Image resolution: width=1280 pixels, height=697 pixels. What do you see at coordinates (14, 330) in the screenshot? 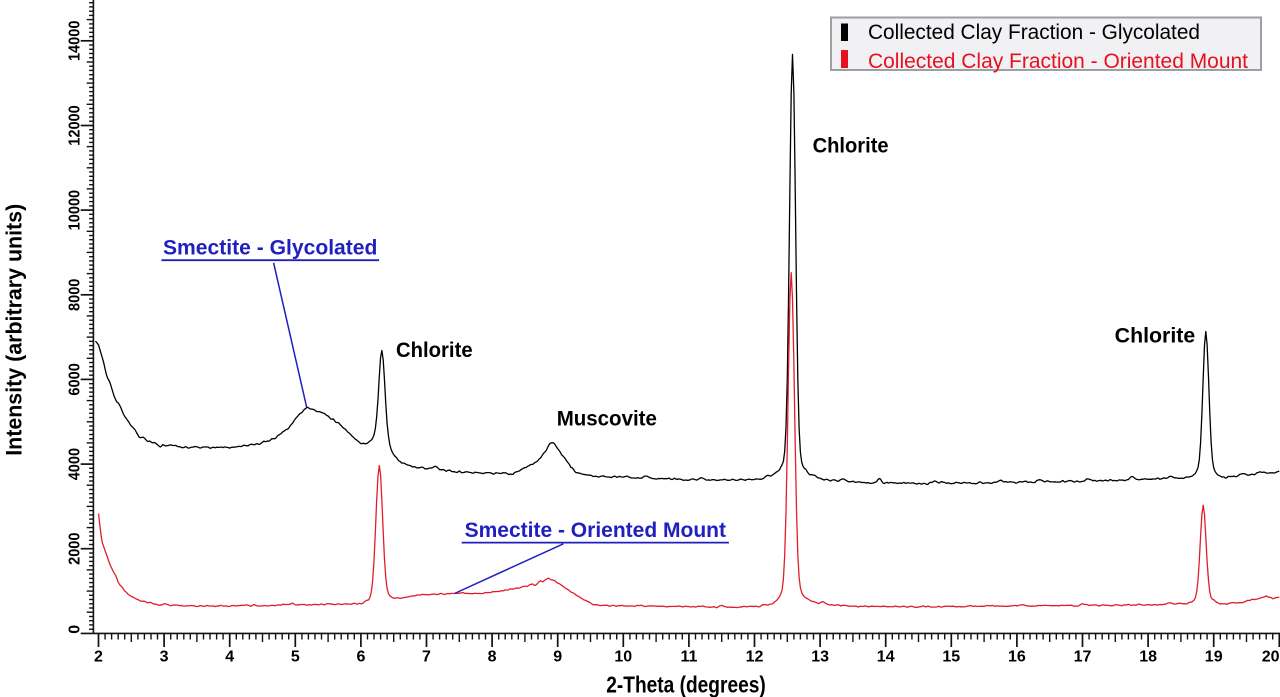
I see `svg-text: Intensity (arbitrary units)` at bounding box center [14, 330].